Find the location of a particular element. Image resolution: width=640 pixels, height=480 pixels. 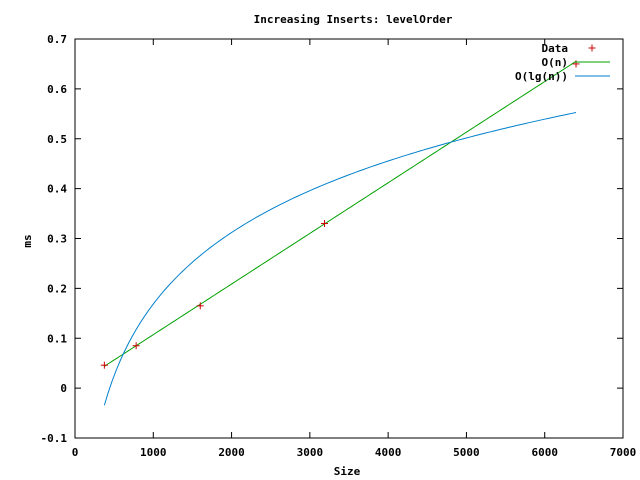

x-tick-label: 5000 is located at coordinates (466, 452).